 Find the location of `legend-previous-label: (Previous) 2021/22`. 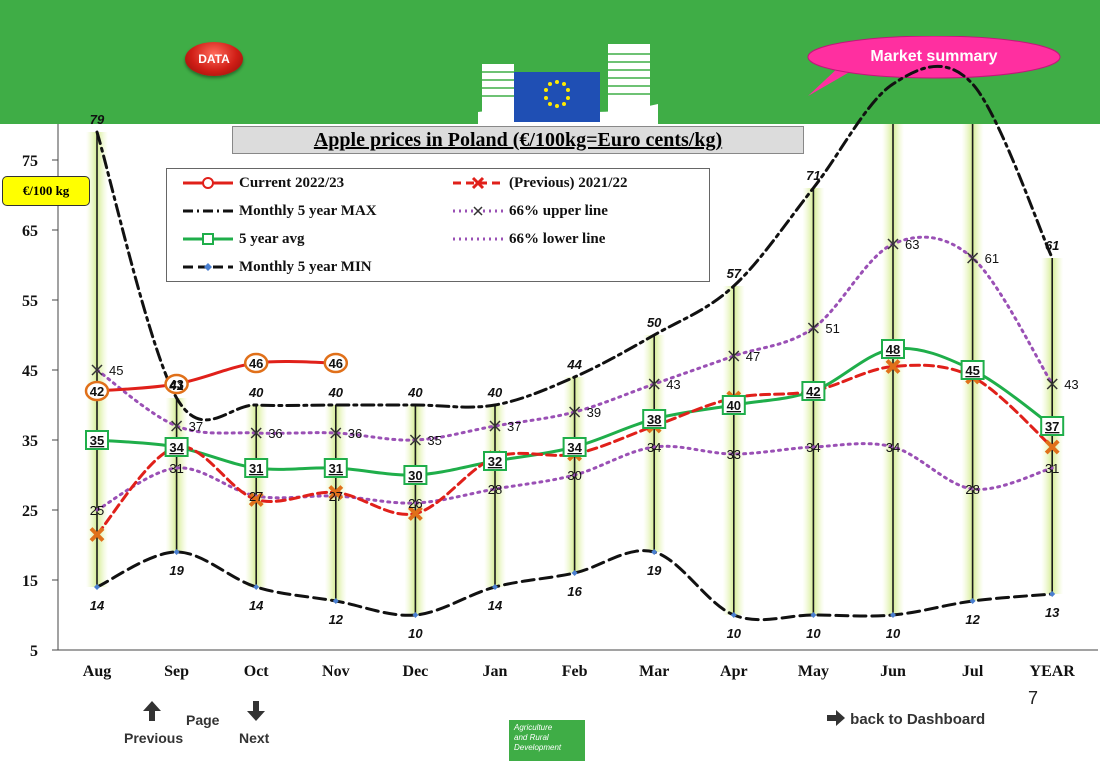

legend-previous-label: (Previous) 2021/22 is located at coordinates (568, 183).